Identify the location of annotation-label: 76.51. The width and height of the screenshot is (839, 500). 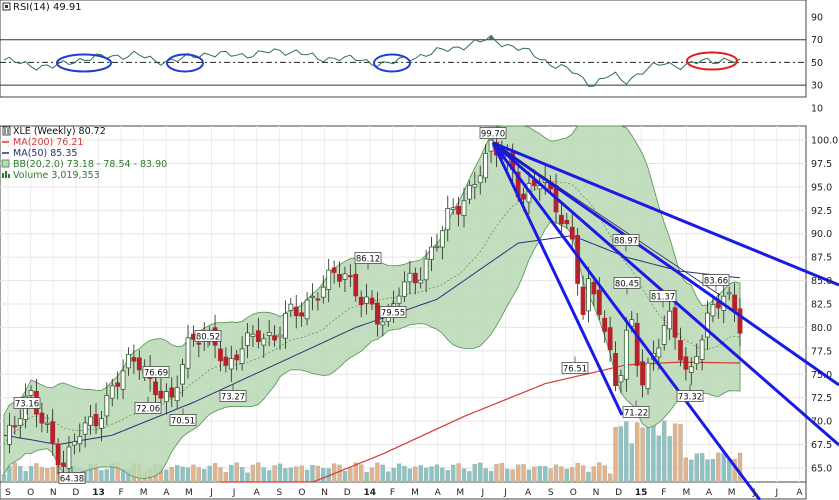
(575, 369).